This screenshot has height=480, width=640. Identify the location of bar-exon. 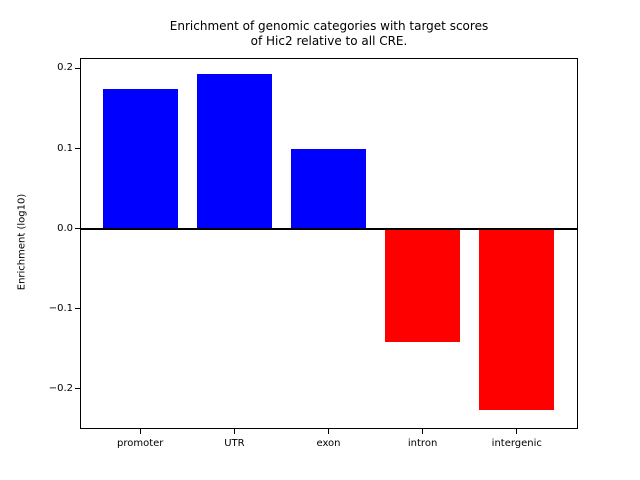
(328, 189).